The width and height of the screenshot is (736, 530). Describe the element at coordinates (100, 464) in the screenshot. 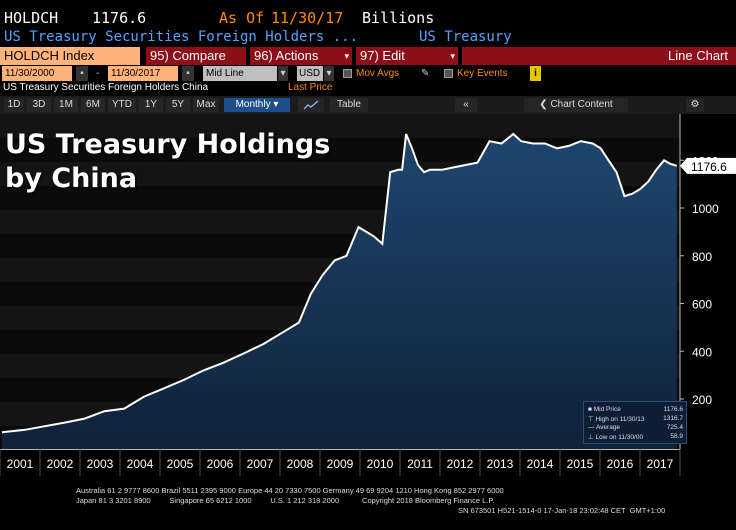

I see `x-tick-label: 2003` at that location.